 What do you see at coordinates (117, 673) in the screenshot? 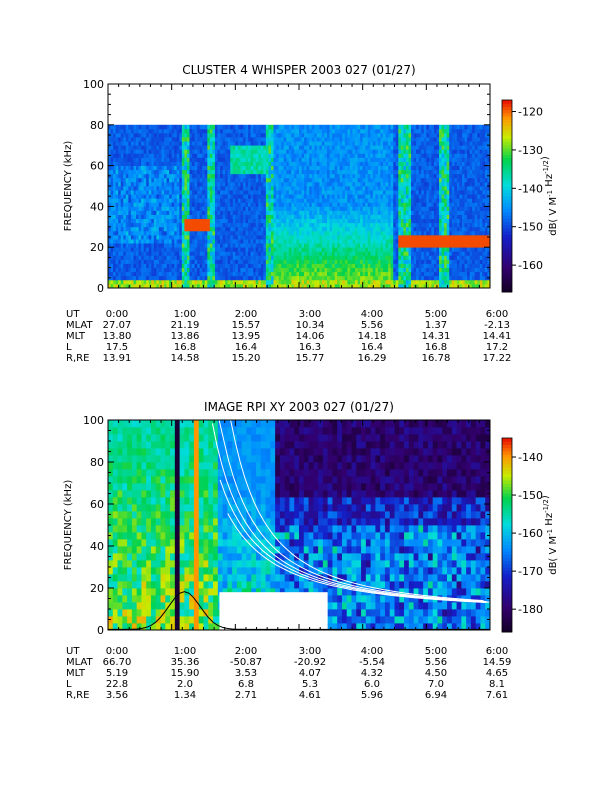
I see `table-cell: 5.19` at bounding box center [117, 673].